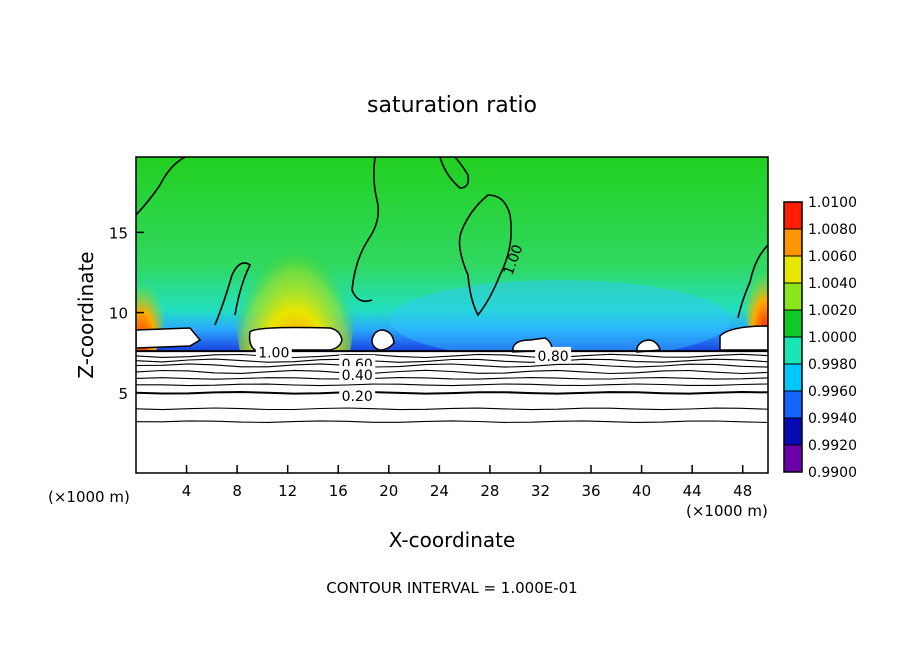 This screenshot has height=654, width=904. Describe the element at coordinates (338, 491) in the screenshot. I see `x-tick-label: 16` at that location.